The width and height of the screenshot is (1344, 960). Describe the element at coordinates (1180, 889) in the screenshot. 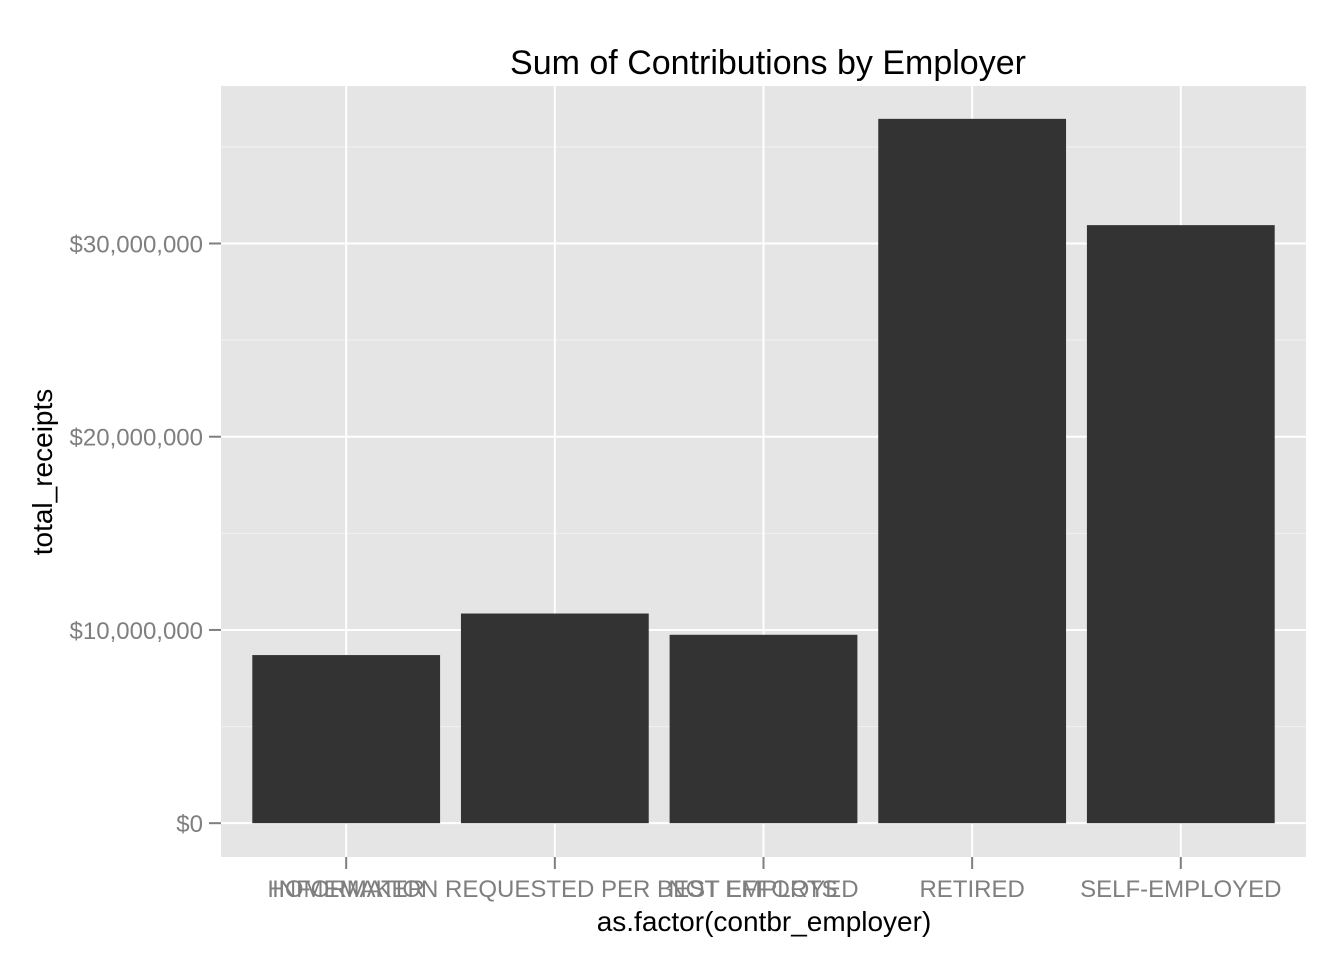

I see `x-tick-label: SELF-EMPLOYED` at that location.